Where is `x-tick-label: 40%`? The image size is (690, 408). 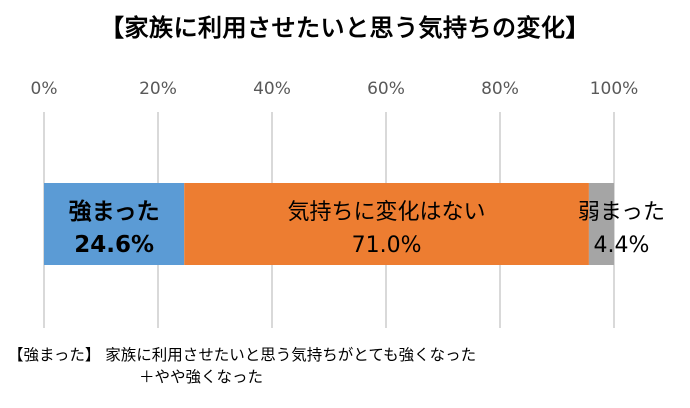
x-tick-label: 40% is located at coordinates (272, 89).